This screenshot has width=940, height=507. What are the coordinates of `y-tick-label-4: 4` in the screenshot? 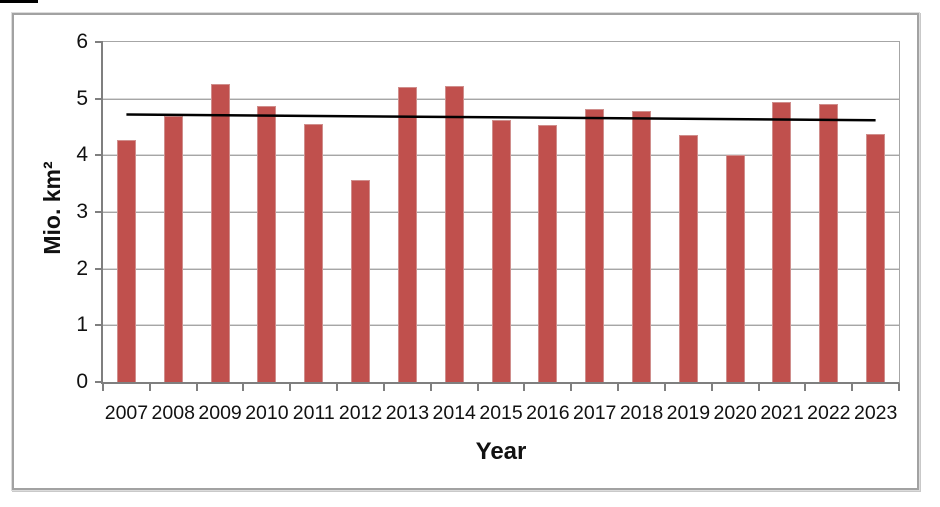 It's located at (82, 155).